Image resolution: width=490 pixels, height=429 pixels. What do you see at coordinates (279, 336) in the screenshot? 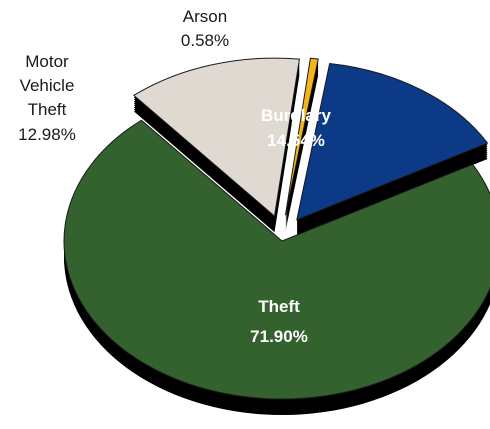
I see `slice-value-theft: 71.90%` at bounding box center [279, 336].